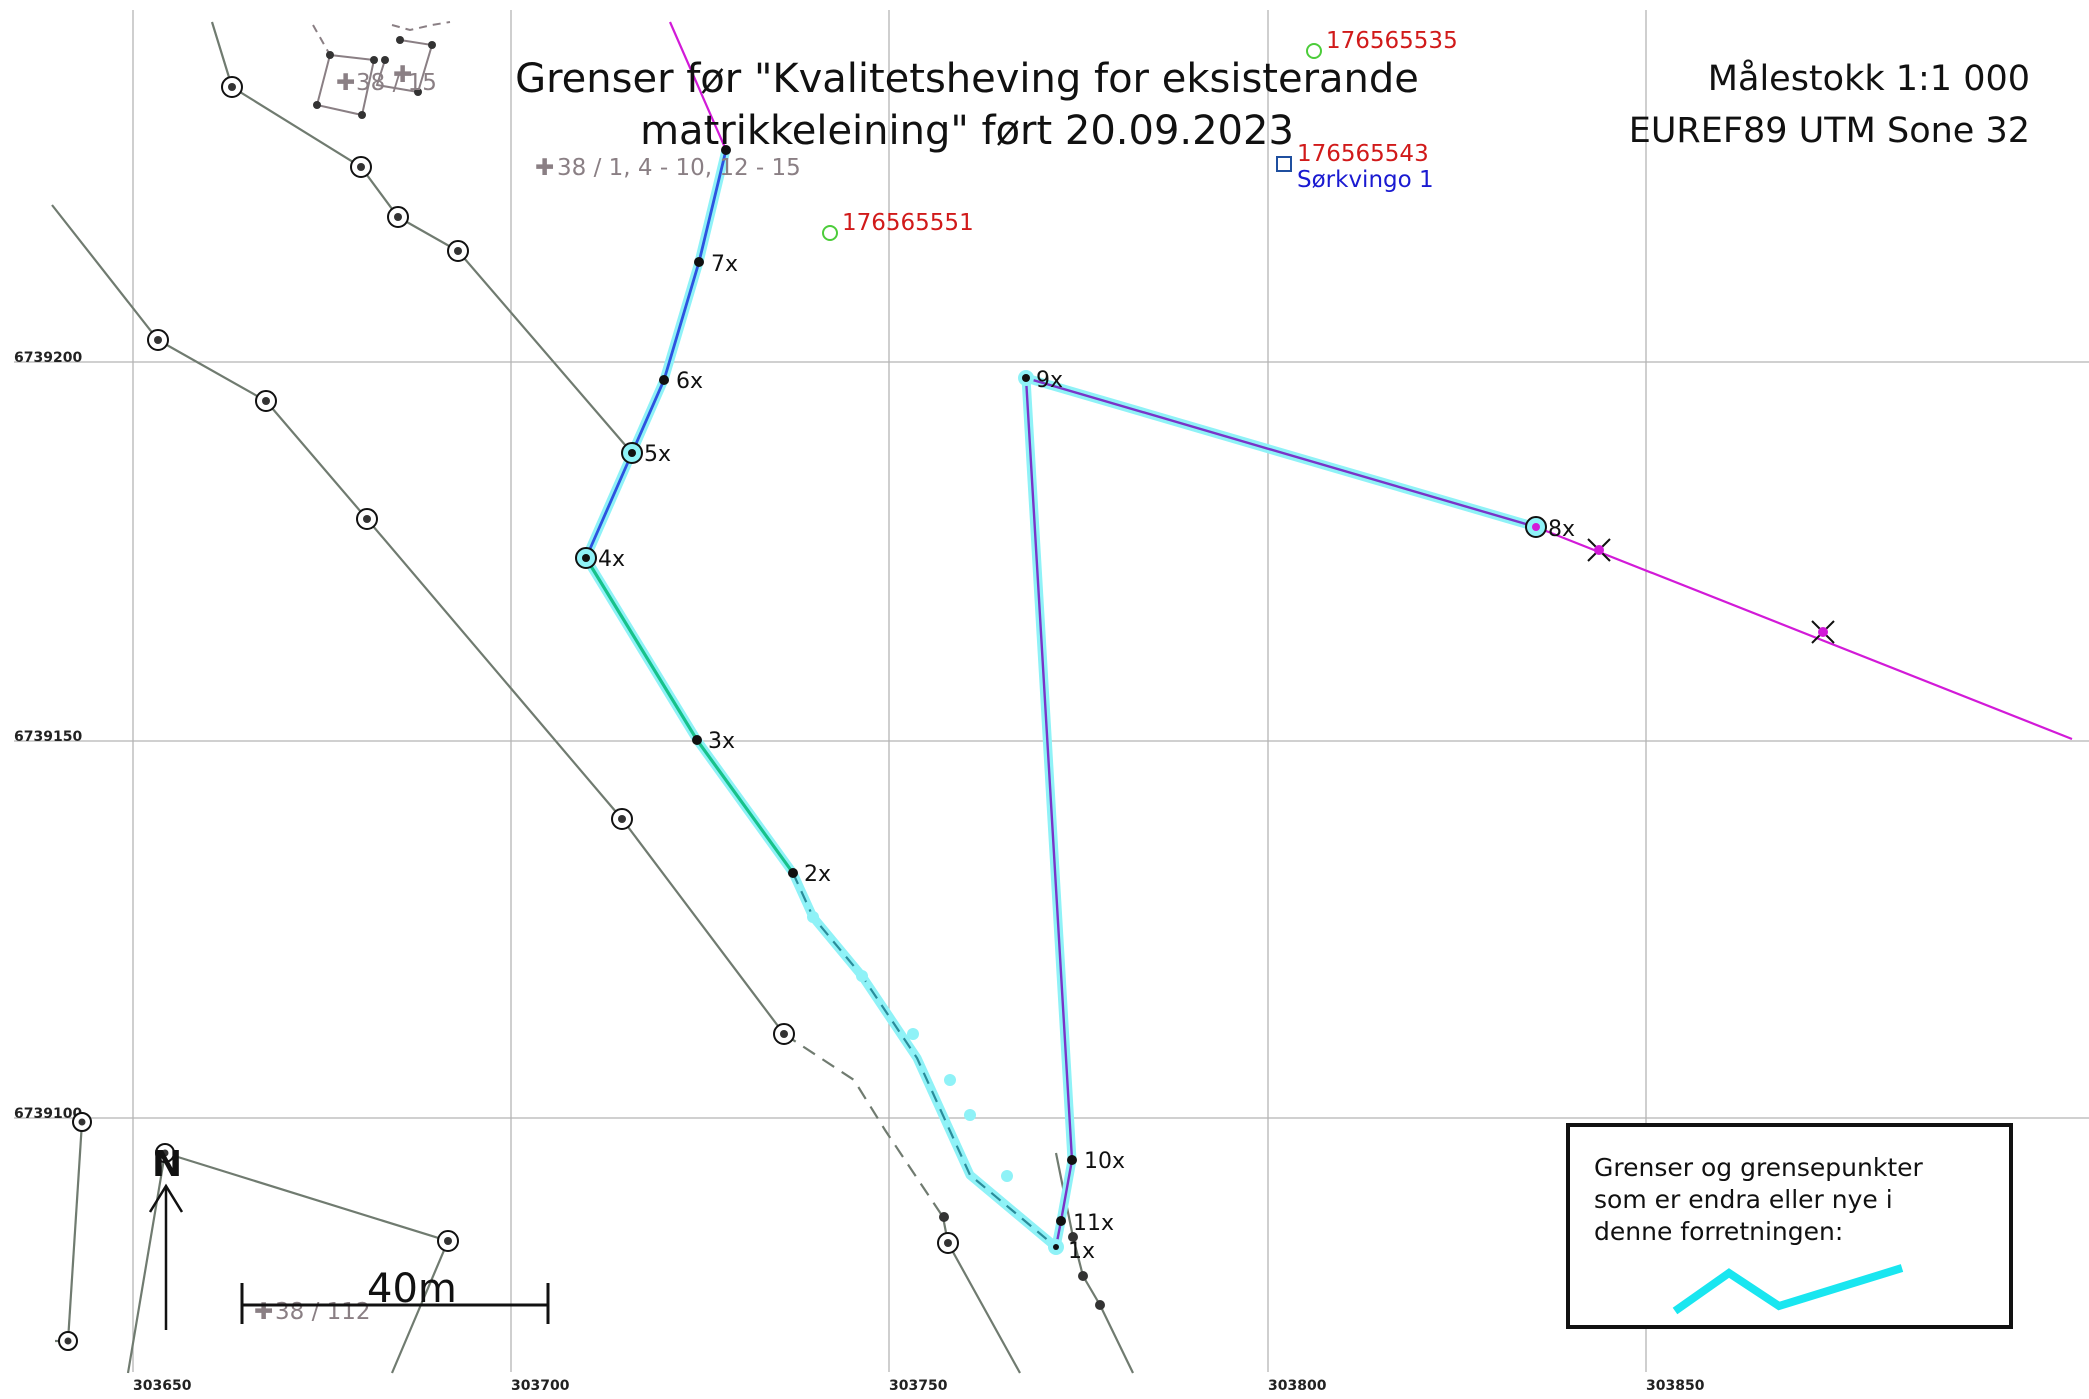  Describe the element at coordinates (724, 264) in the screenshot. I see `point-label-7x: 7x` at that location.